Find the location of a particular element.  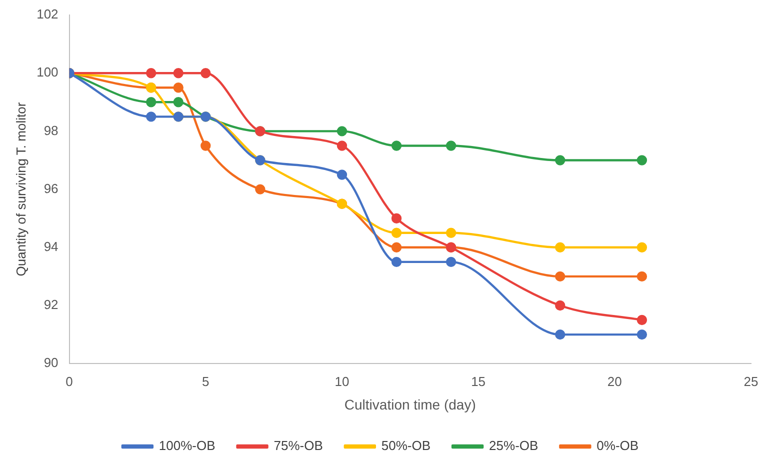

y-tick-label: 94 is located at coordinates (51, 246).